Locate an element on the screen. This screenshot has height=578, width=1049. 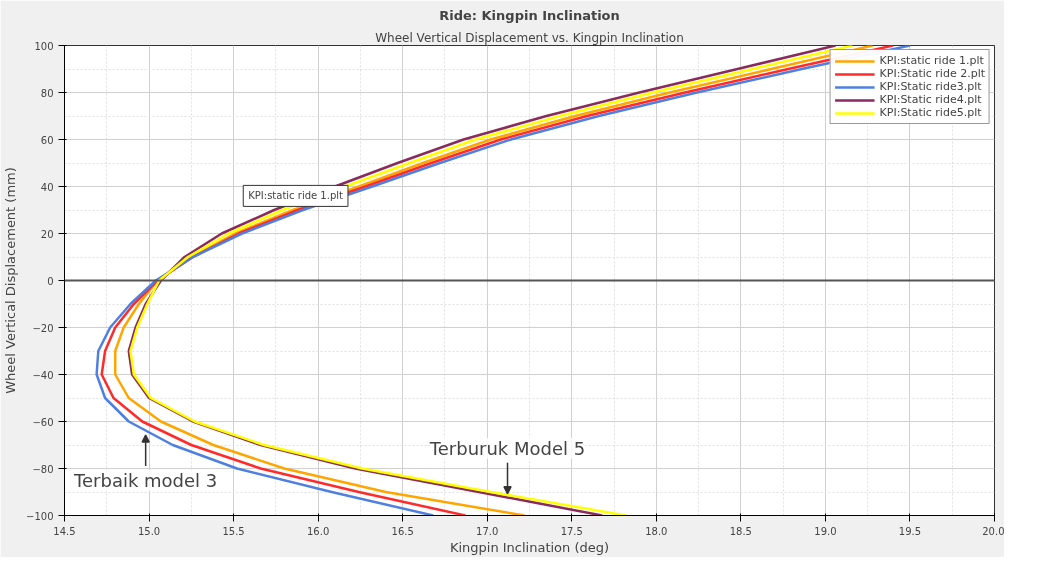
y-tick-label: −40 is located at coordinates (43, 375).